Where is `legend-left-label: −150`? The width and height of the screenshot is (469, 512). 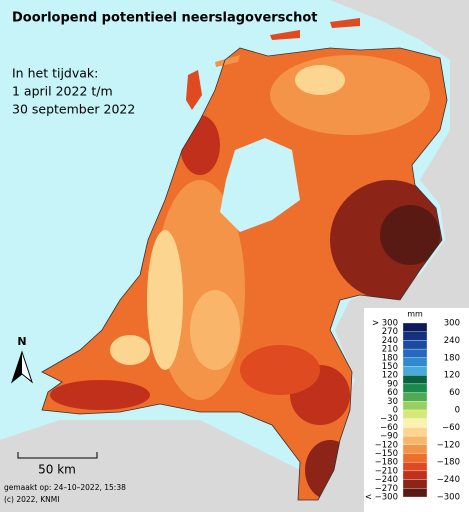 legend-left-label: −150 is located at coordinates (386, 454).